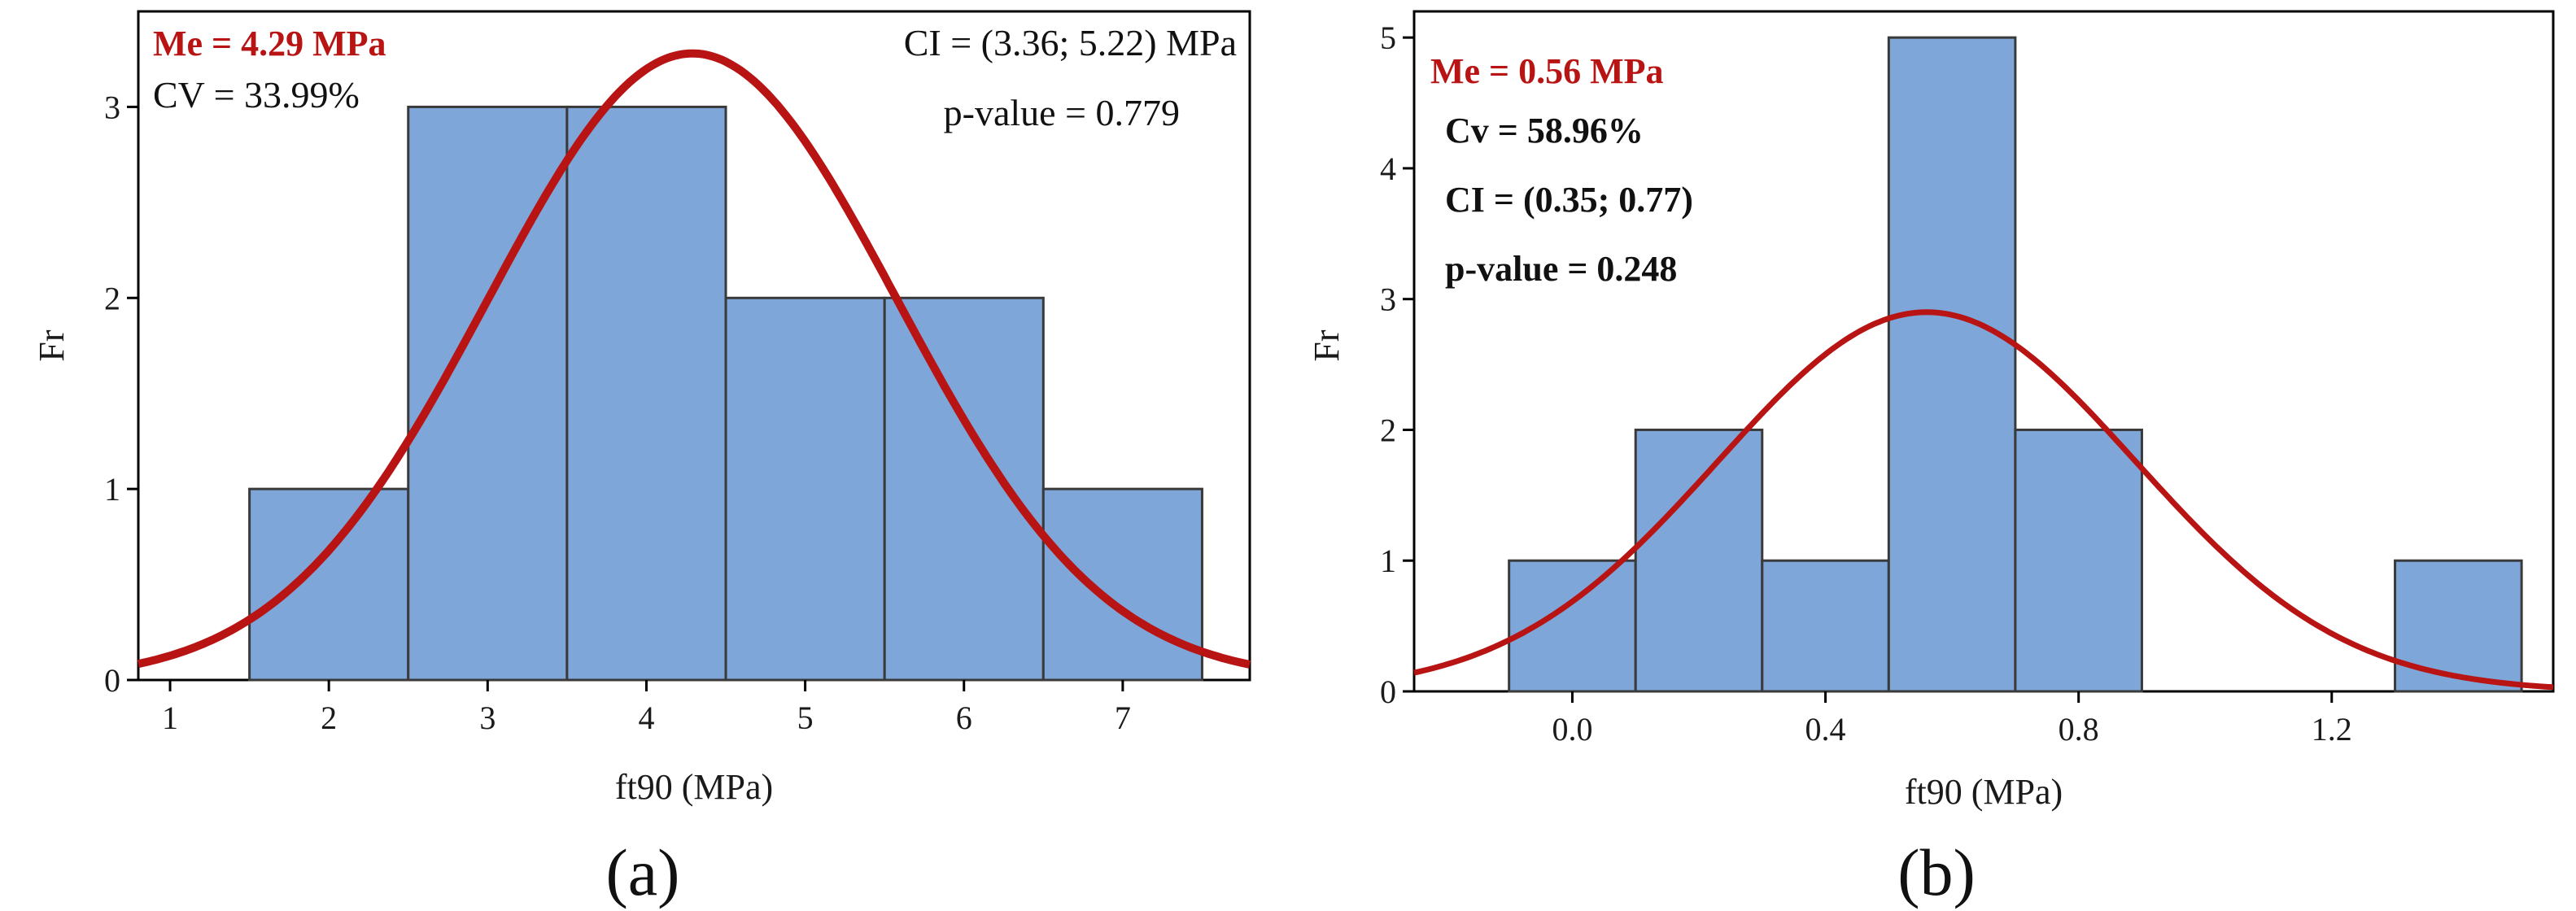  What do you see at coordinates (2332, 729) in the screenshot?
I see `chart-b-x-tick-label: 1.2` at bounding box center [2332, 729].